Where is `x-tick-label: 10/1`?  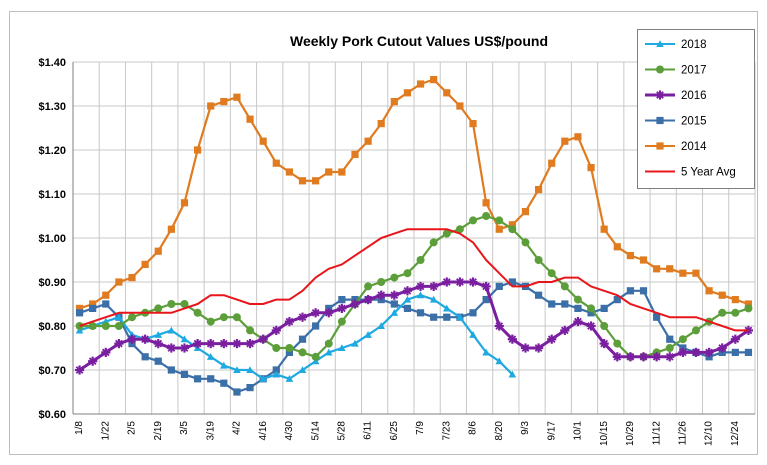
x-tick-label: 10/1 is located at coordinates (578, 431).